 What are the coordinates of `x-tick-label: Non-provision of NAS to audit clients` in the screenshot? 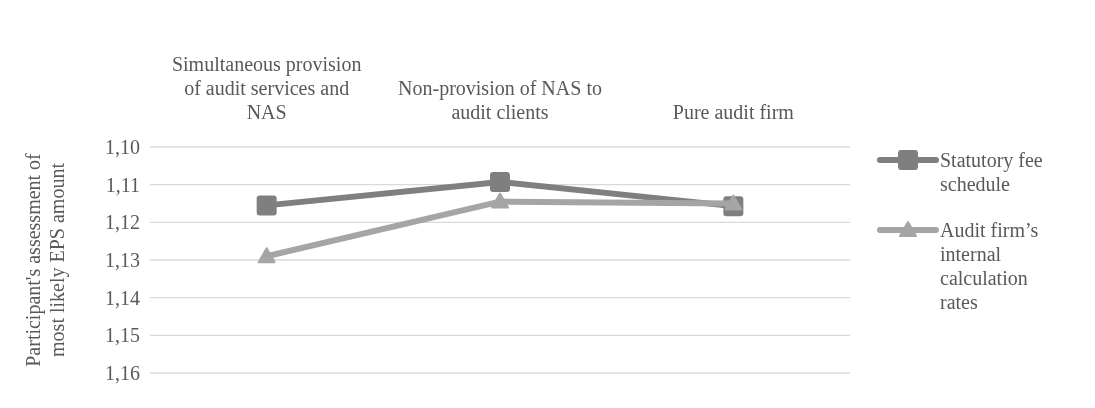 It's located at (500, 100).